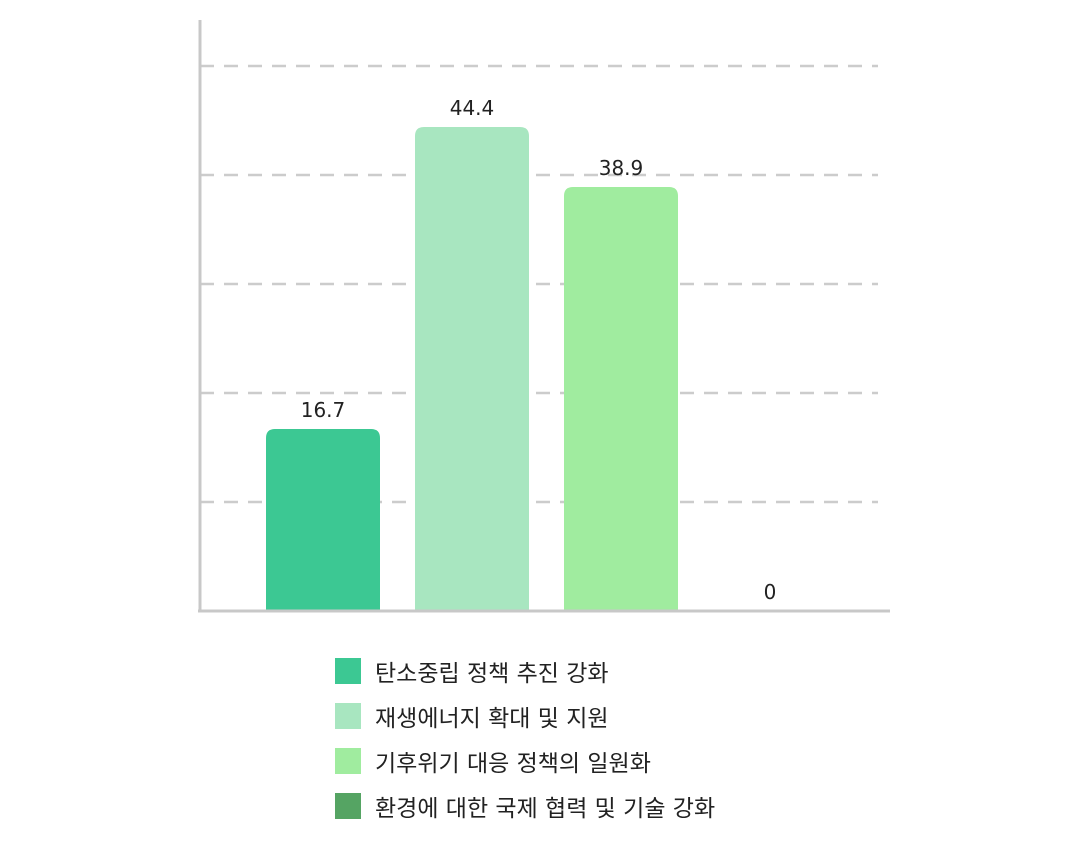  I want to click on legend-item: 기후위기 대응 정책의 일원화, so click(525, 760).